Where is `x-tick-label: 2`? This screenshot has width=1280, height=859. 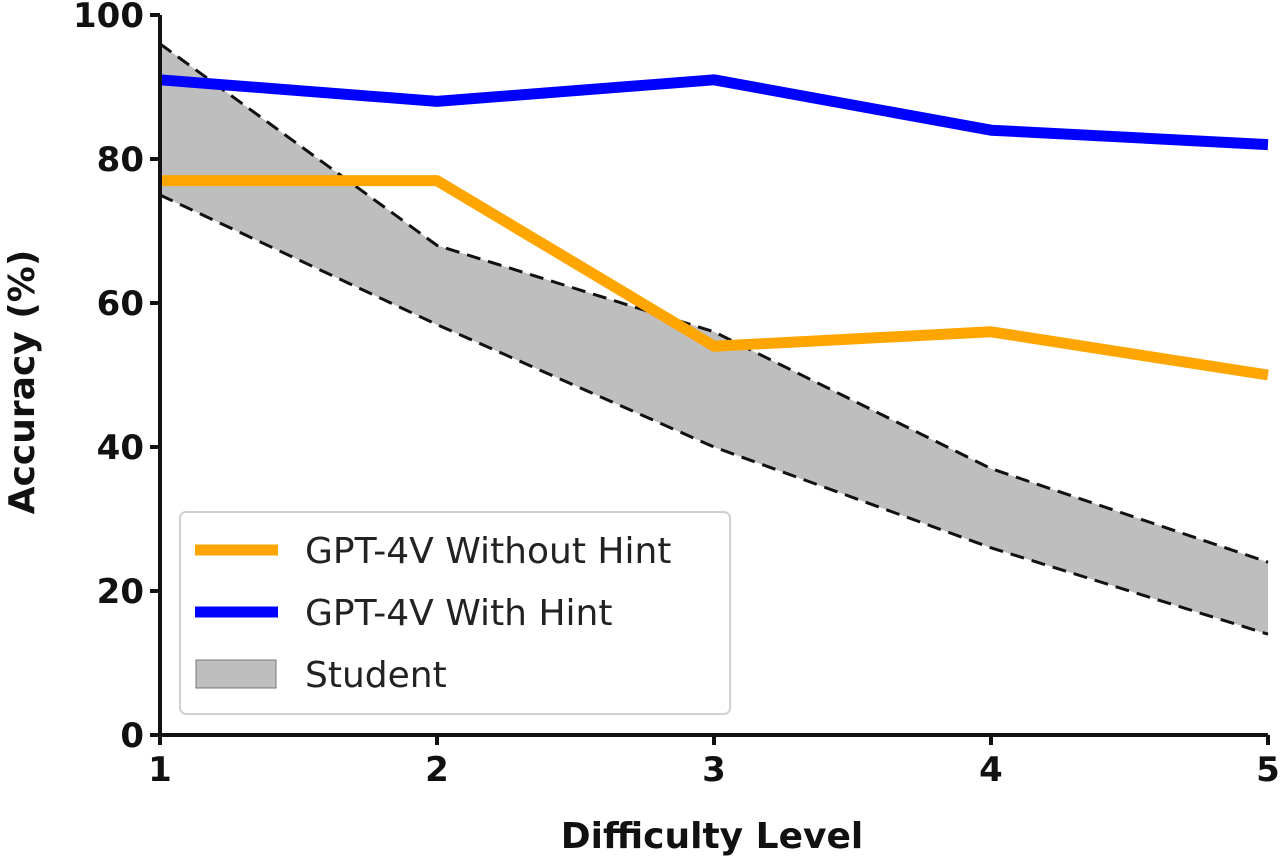
x-tick-label: 2 is located at coordinates (437, 770).